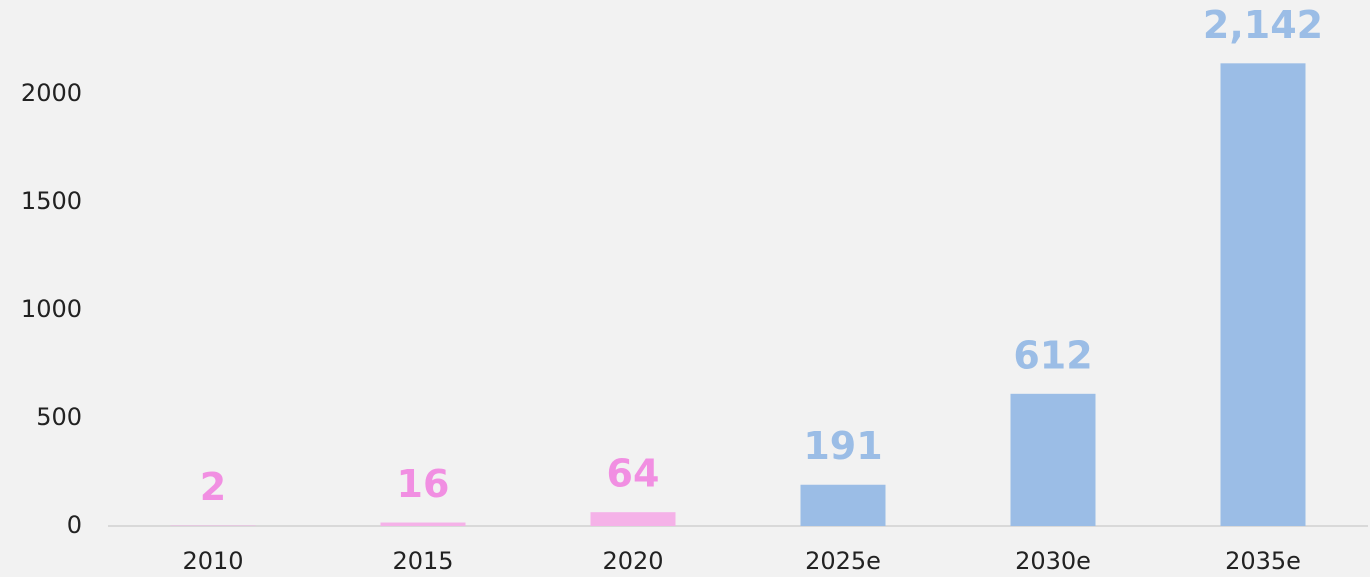  I want to click on y-tick-label: 0, so click(74, 525).